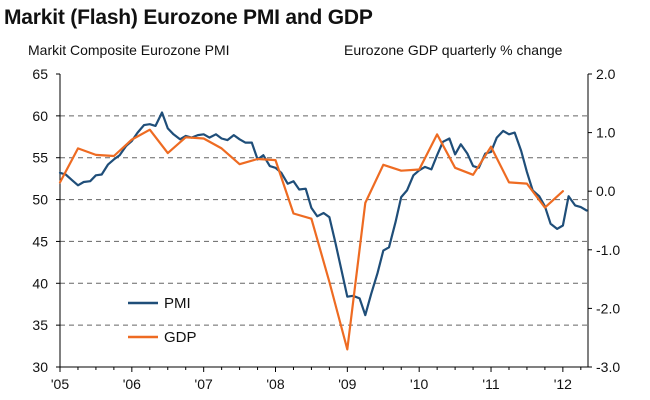 The height and width of the screenshot is (400, 650). What do you see at coordinates (60, 384) in the screenshot?
I see `x-tick-label: '05` at bounding box center [60, 384].